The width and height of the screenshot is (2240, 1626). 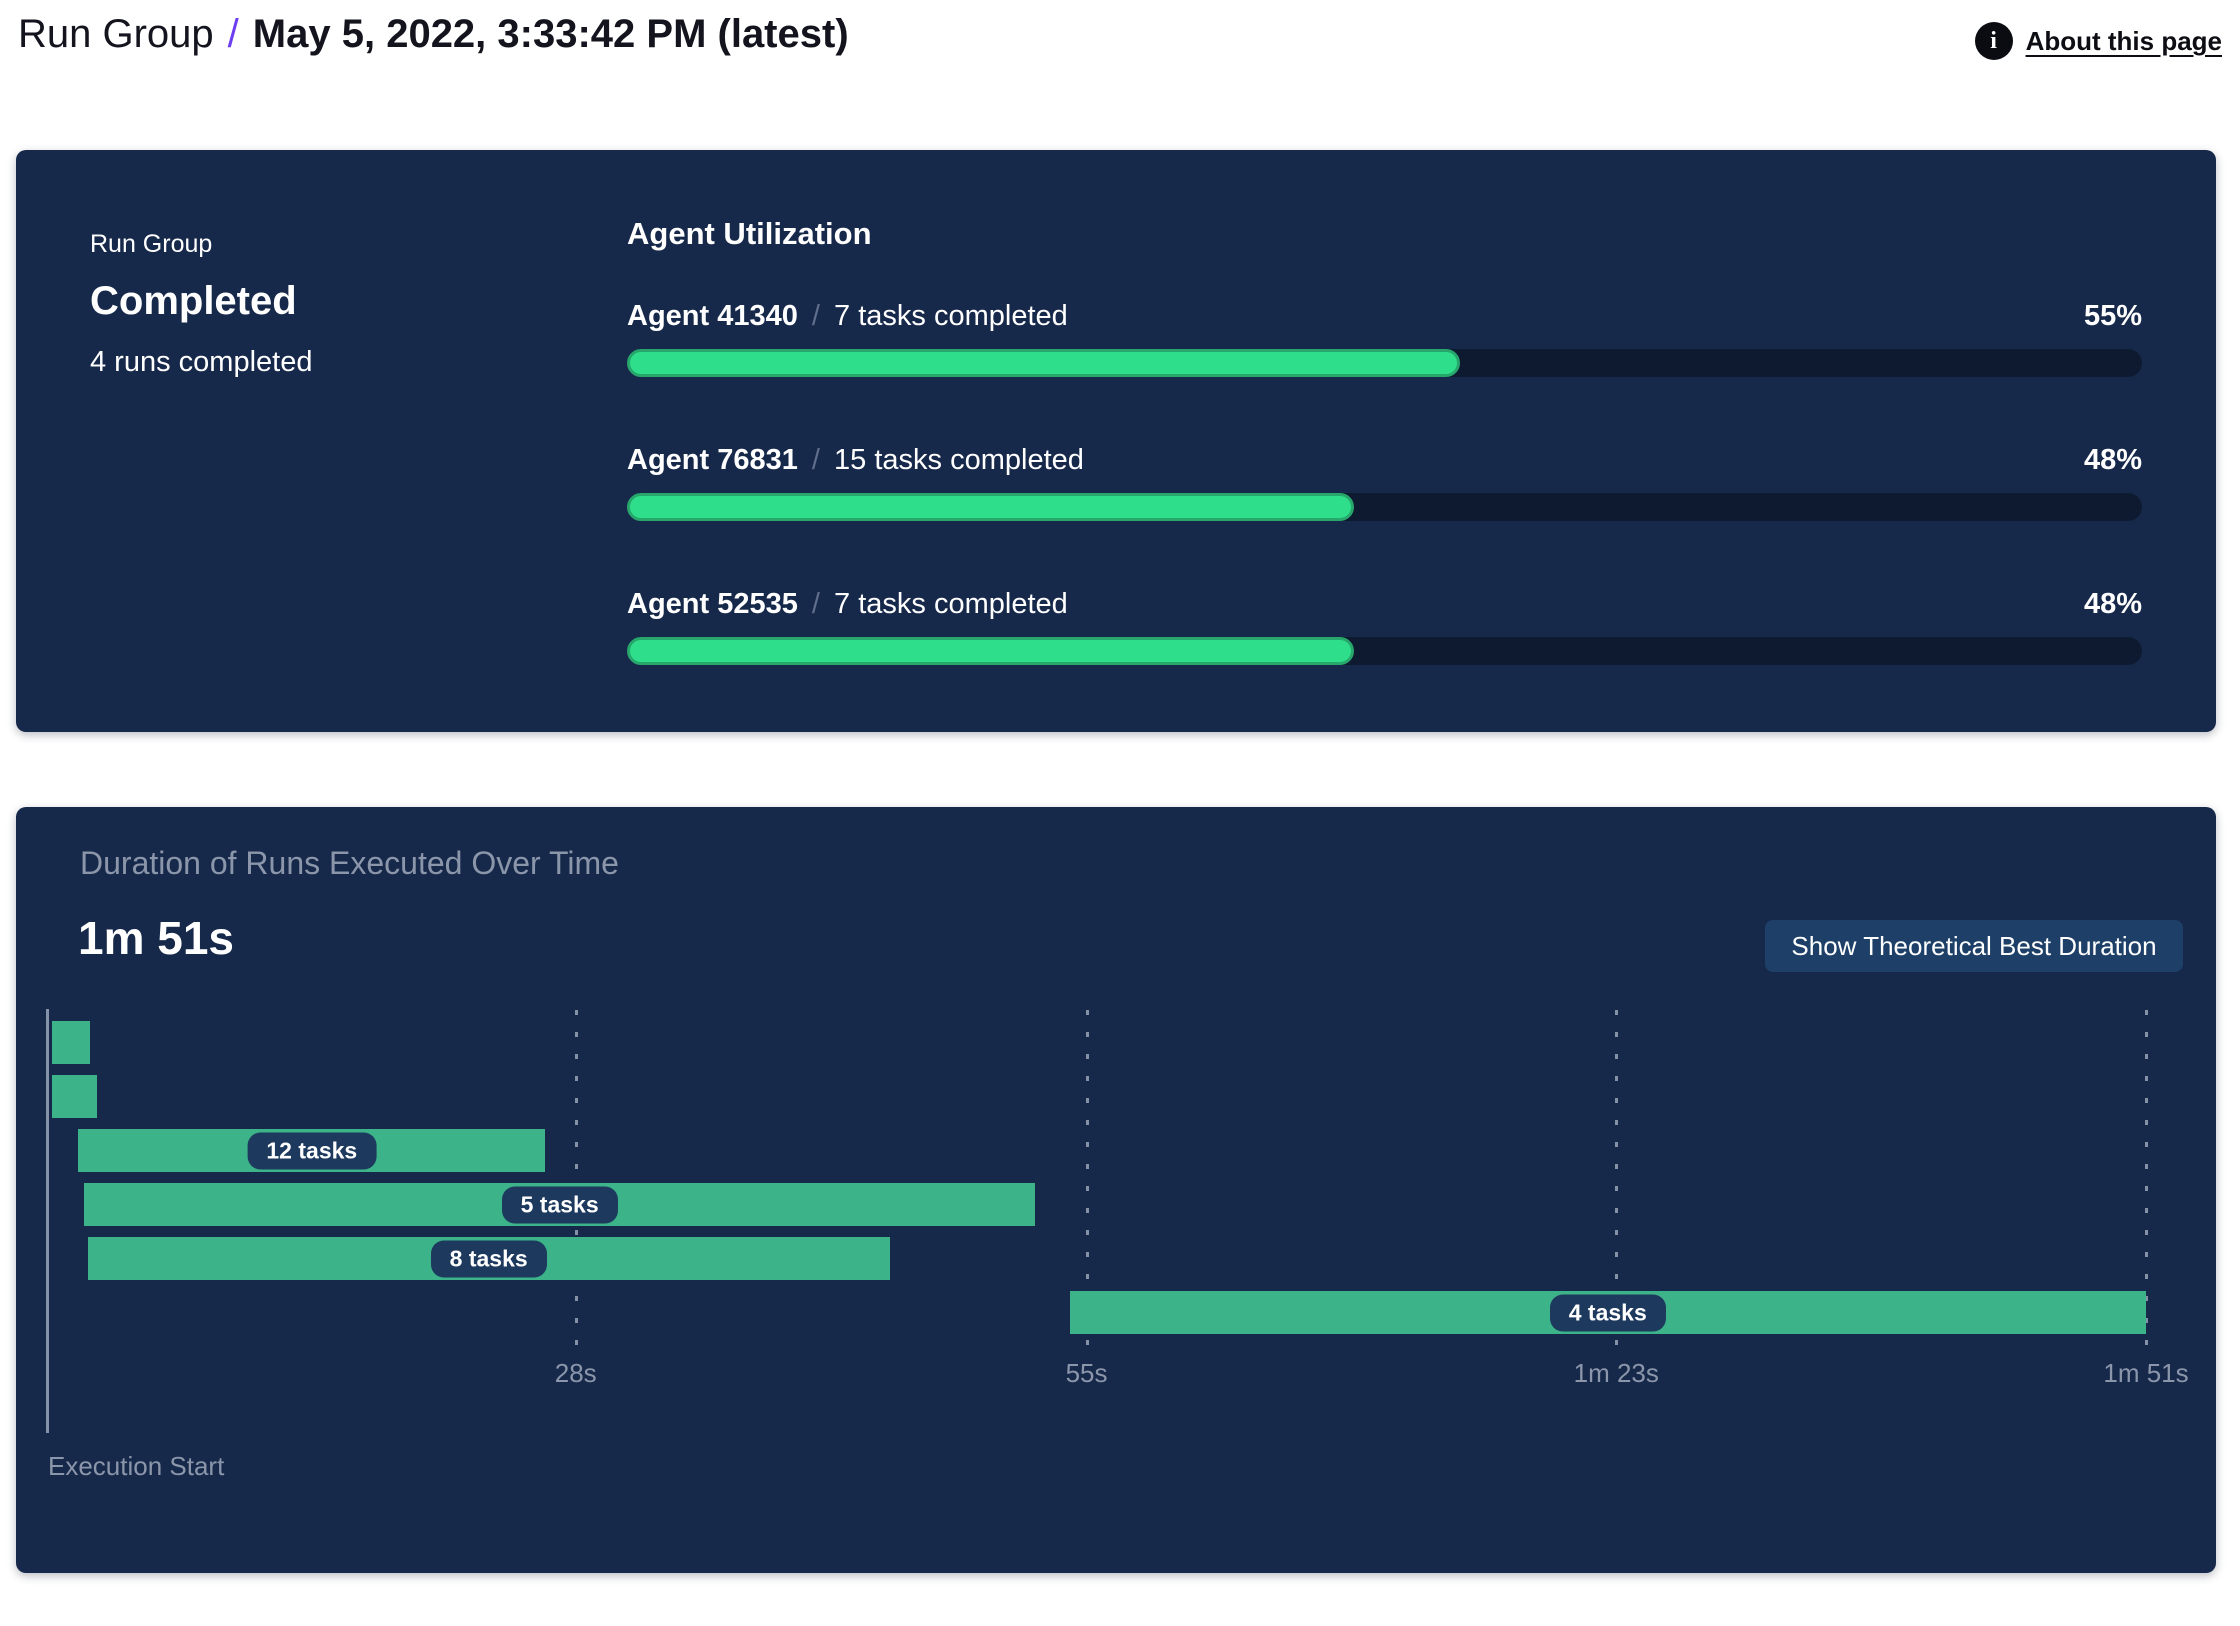 I want to click on task-count-pill: 8 tasks, so click(x=488, y=1258).